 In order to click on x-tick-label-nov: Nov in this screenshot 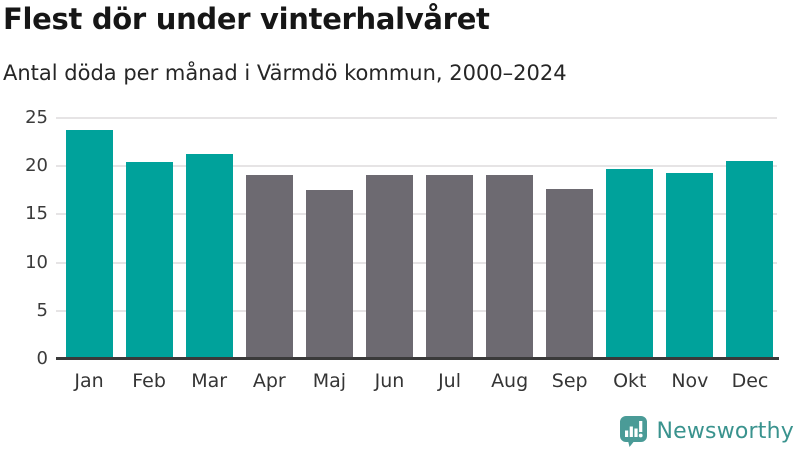, I will do `click(690, 381)`.